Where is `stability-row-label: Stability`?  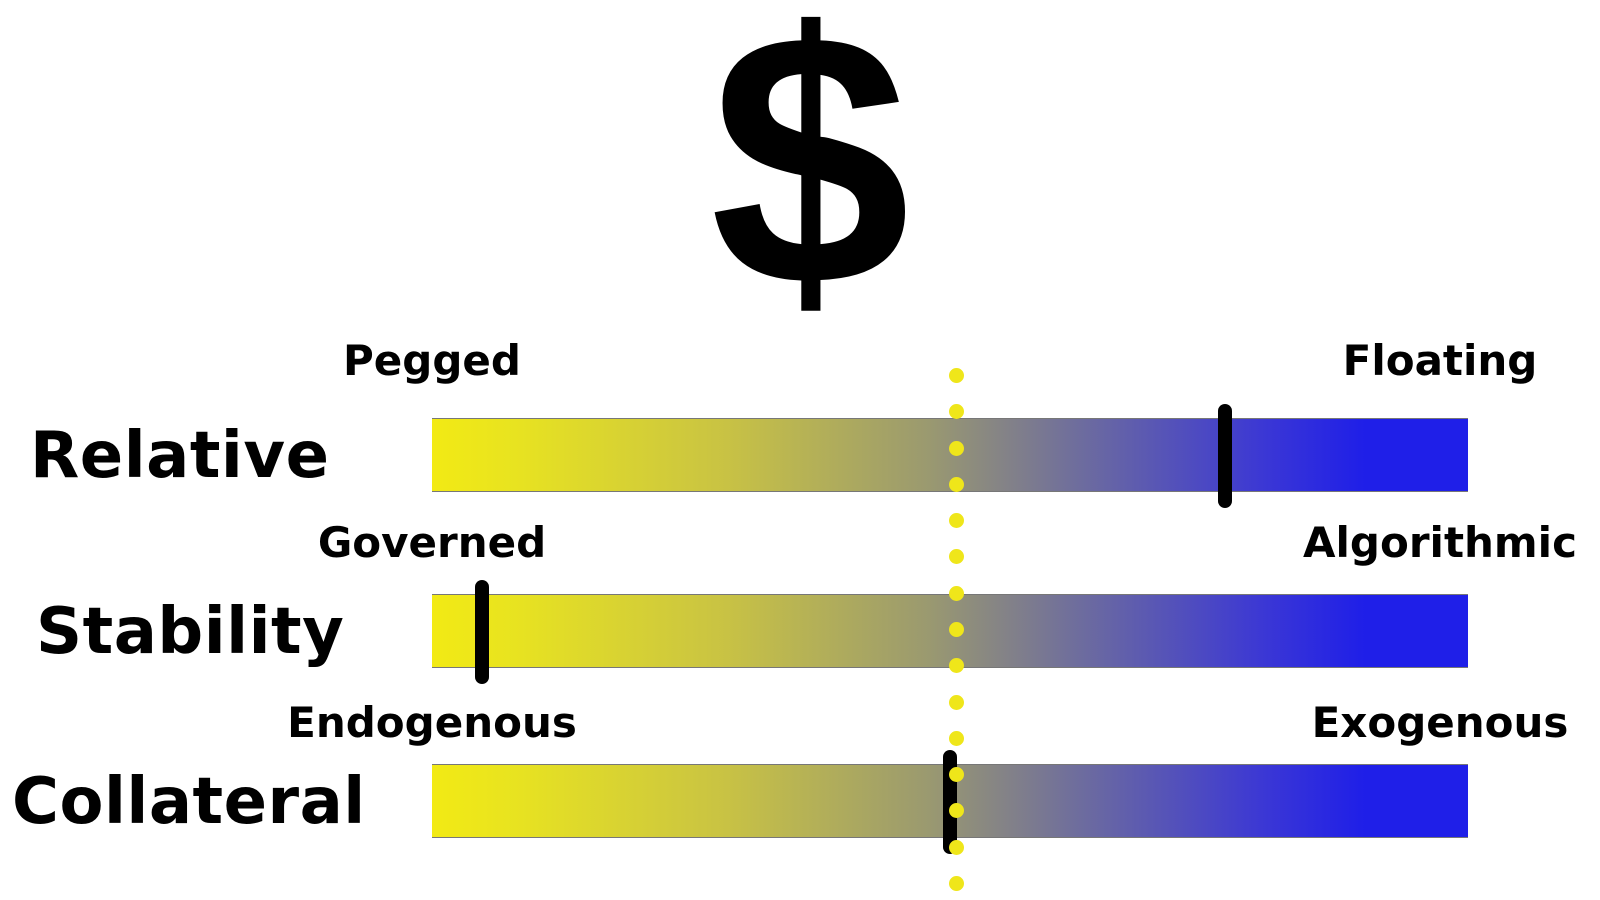
stability-row-label: Stability is located at coordinates (190, 632).